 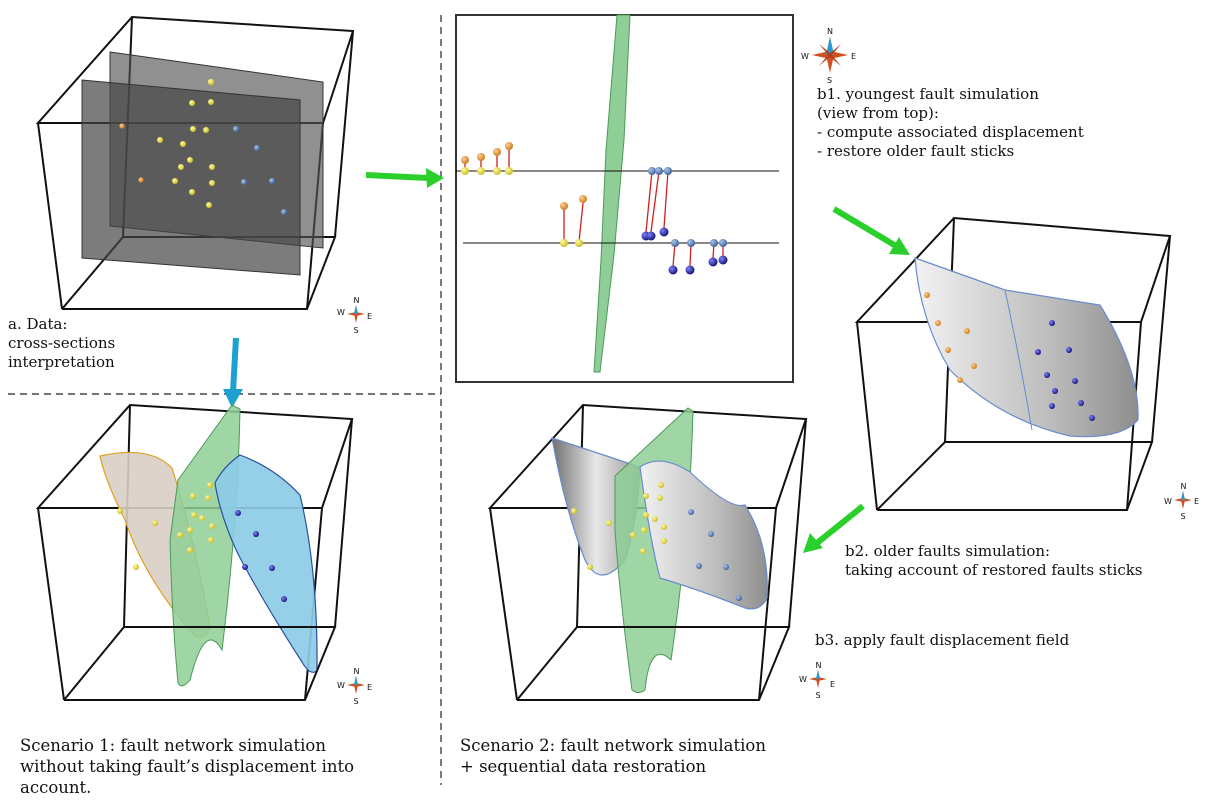 I want to click on compass-s1: N S E W, so click(x=354, y=686).